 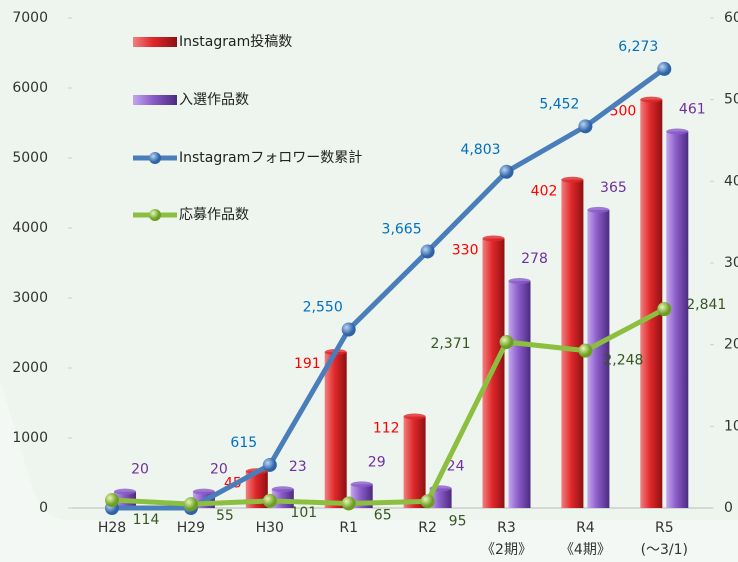 I want to click on x-tick-label: R5, so click(x=664, y=528).